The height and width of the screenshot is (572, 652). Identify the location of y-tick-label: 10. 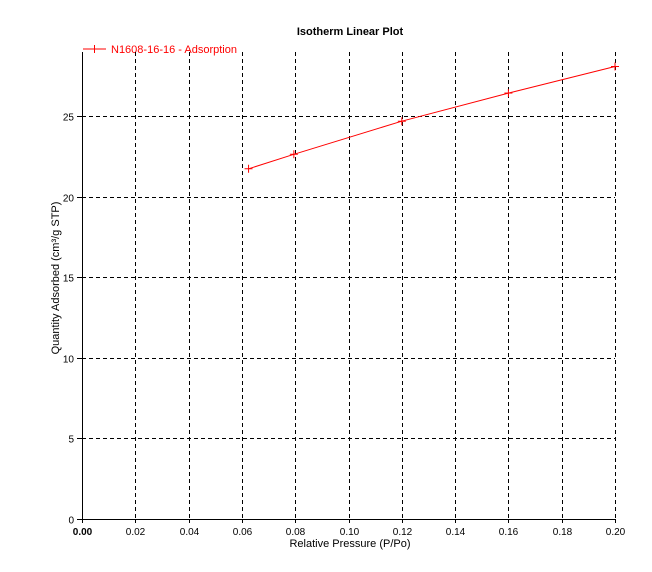
(69, 360).